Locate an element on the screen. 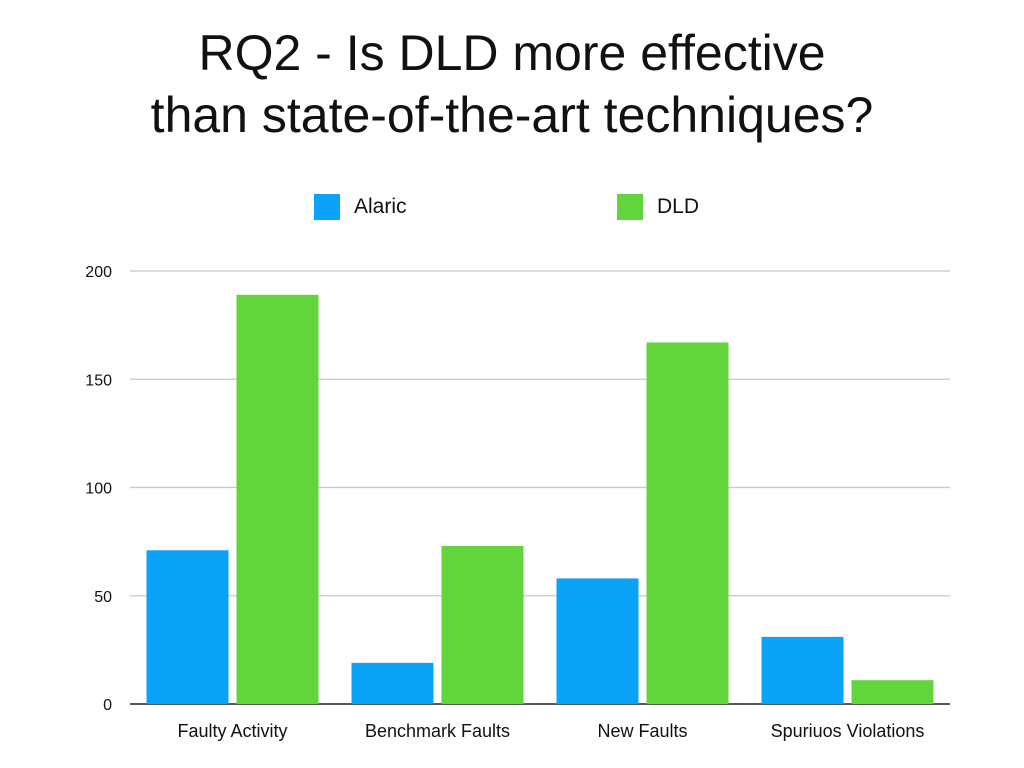 The height and width of the screenshot is (768, 1024). slide-title-line-1: RQ2 - Is DLD more effective is located at coordinates (512, 53).